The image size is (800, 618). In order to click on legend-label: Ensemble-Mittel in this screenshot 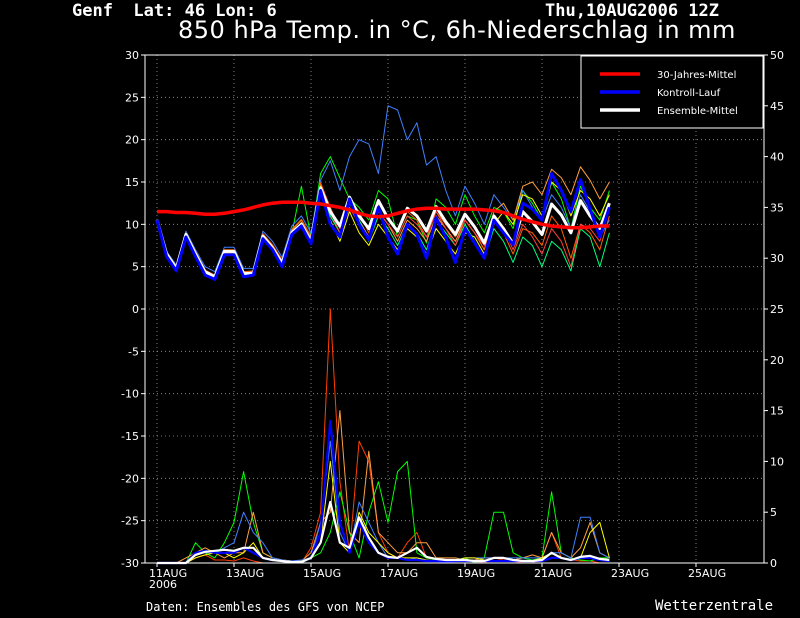, I will do `click(697, 111)`.